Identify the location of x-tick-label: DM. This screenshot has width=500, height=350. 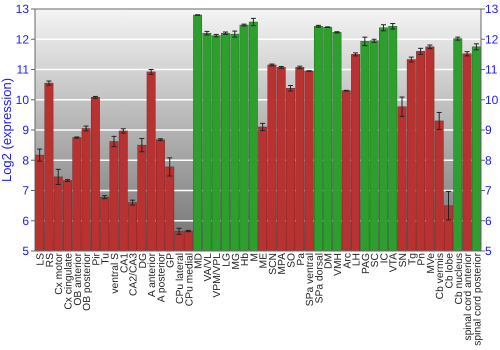
(329, 261).